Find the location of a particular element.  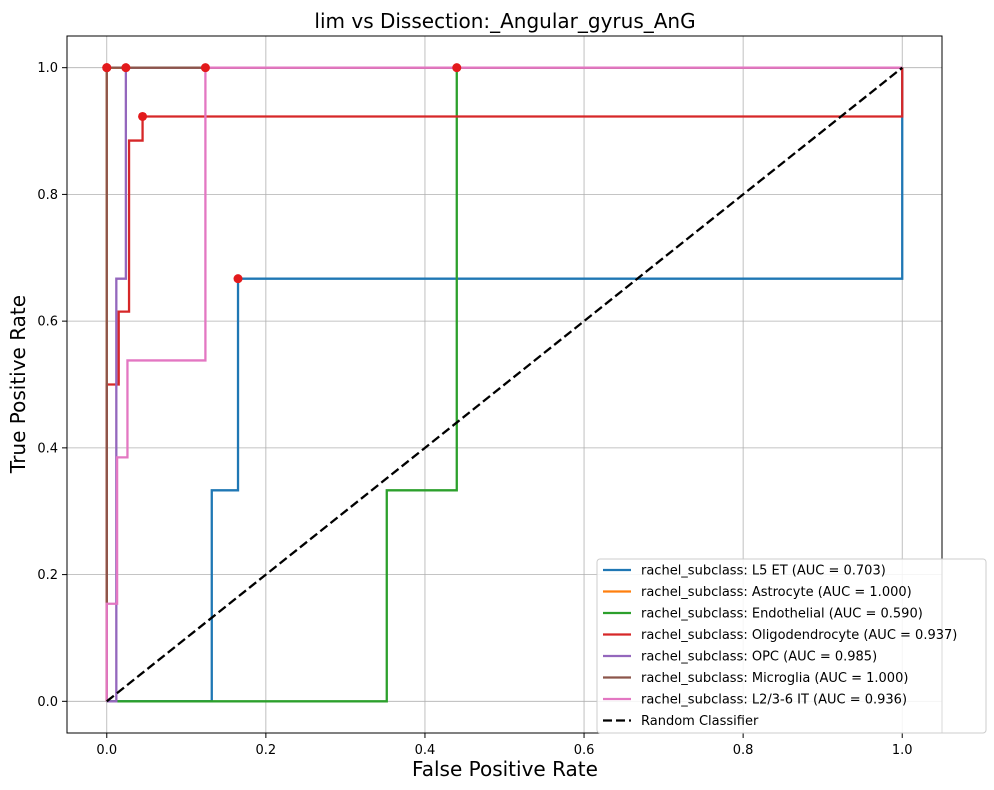

legend-label-5: rachel_subclass: Microglia (AUC = 1.000) is located at coordinates (774, 678).